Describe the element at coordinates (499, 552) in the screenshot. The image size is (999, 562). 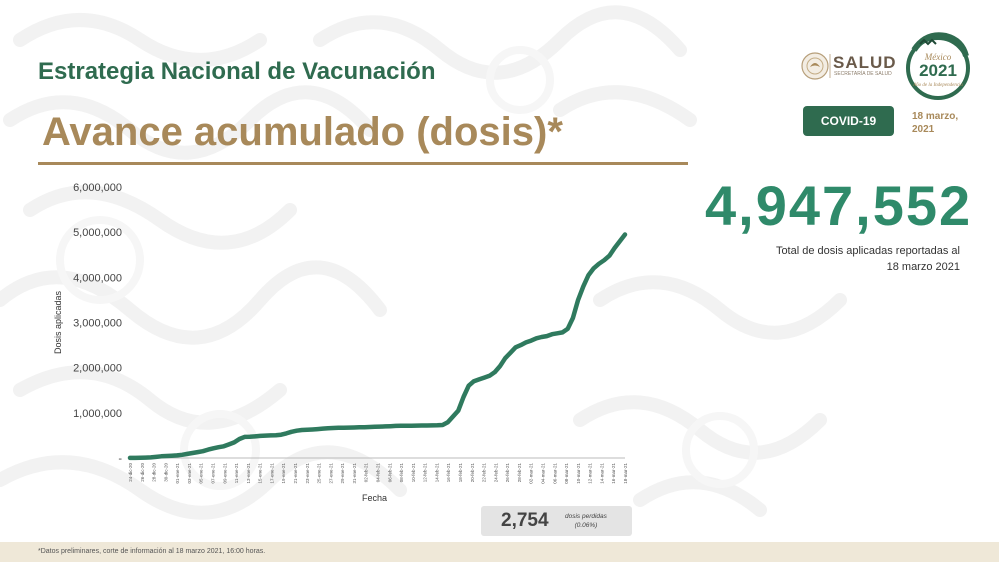
I see `footer-bar` at that location.